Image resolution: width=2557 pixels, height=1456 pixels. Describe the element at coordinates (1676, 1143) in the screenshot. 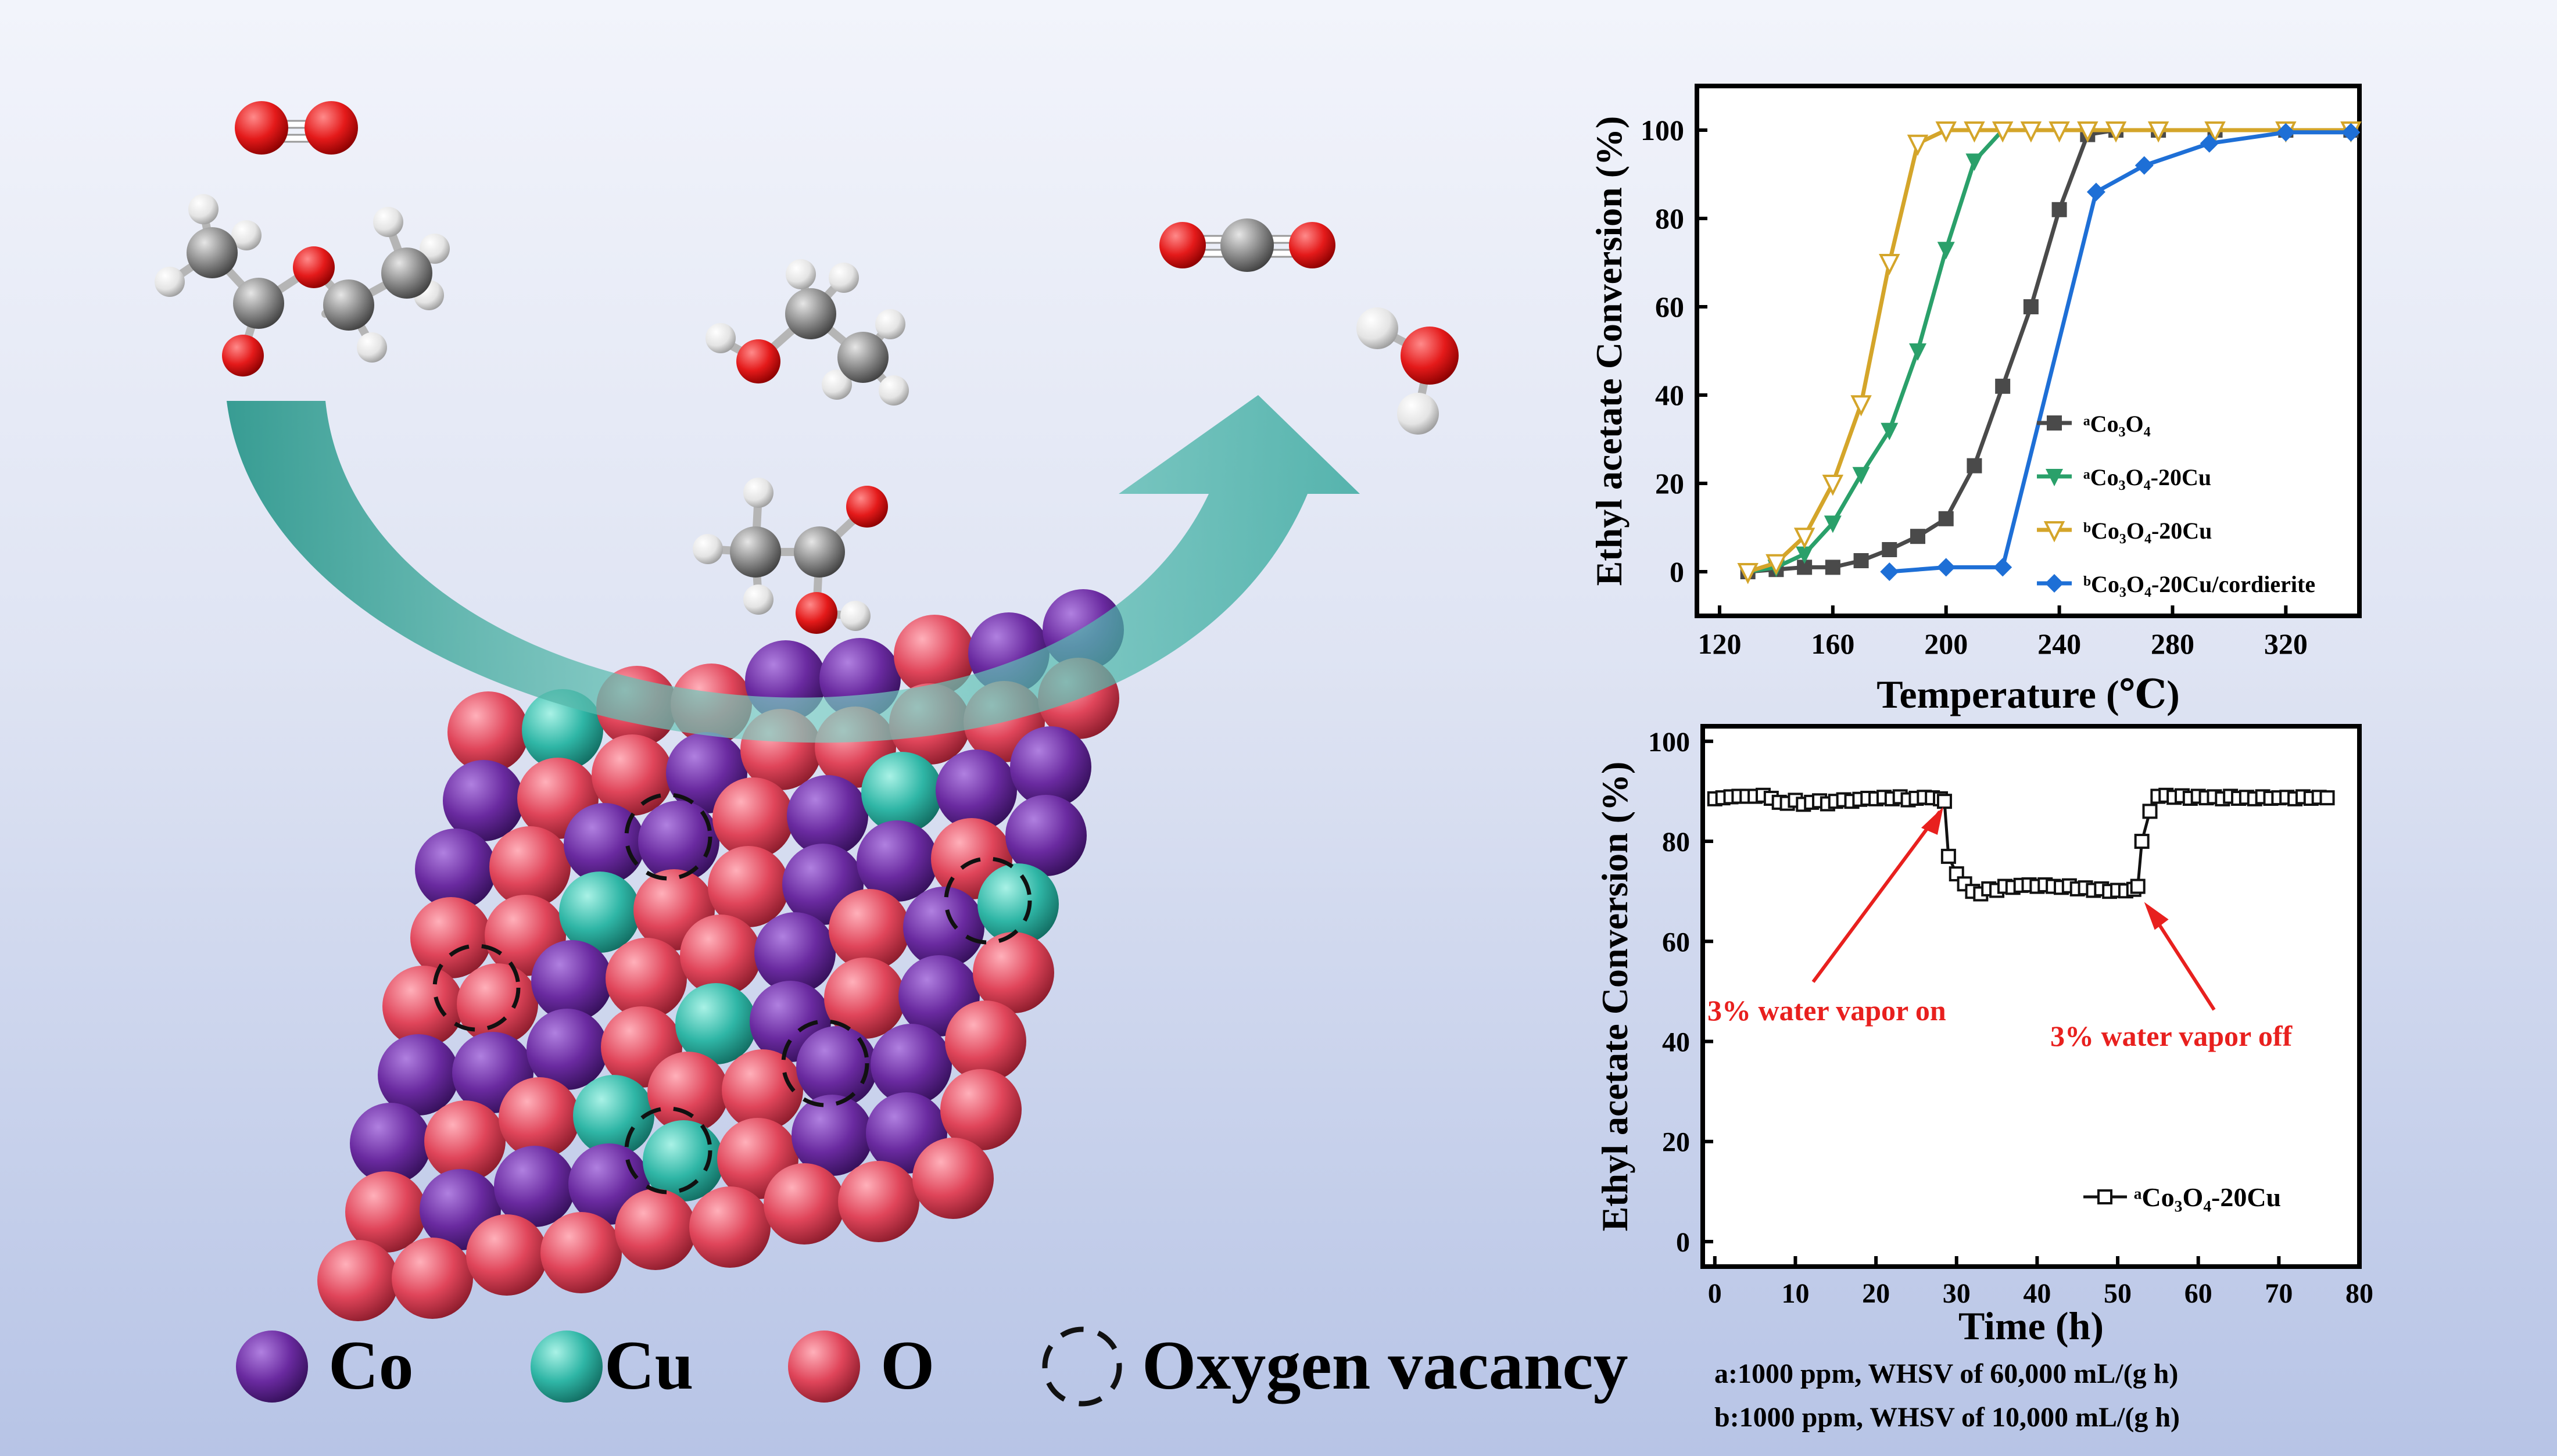

I see `chart2-y-tick-label: 20` at that location.